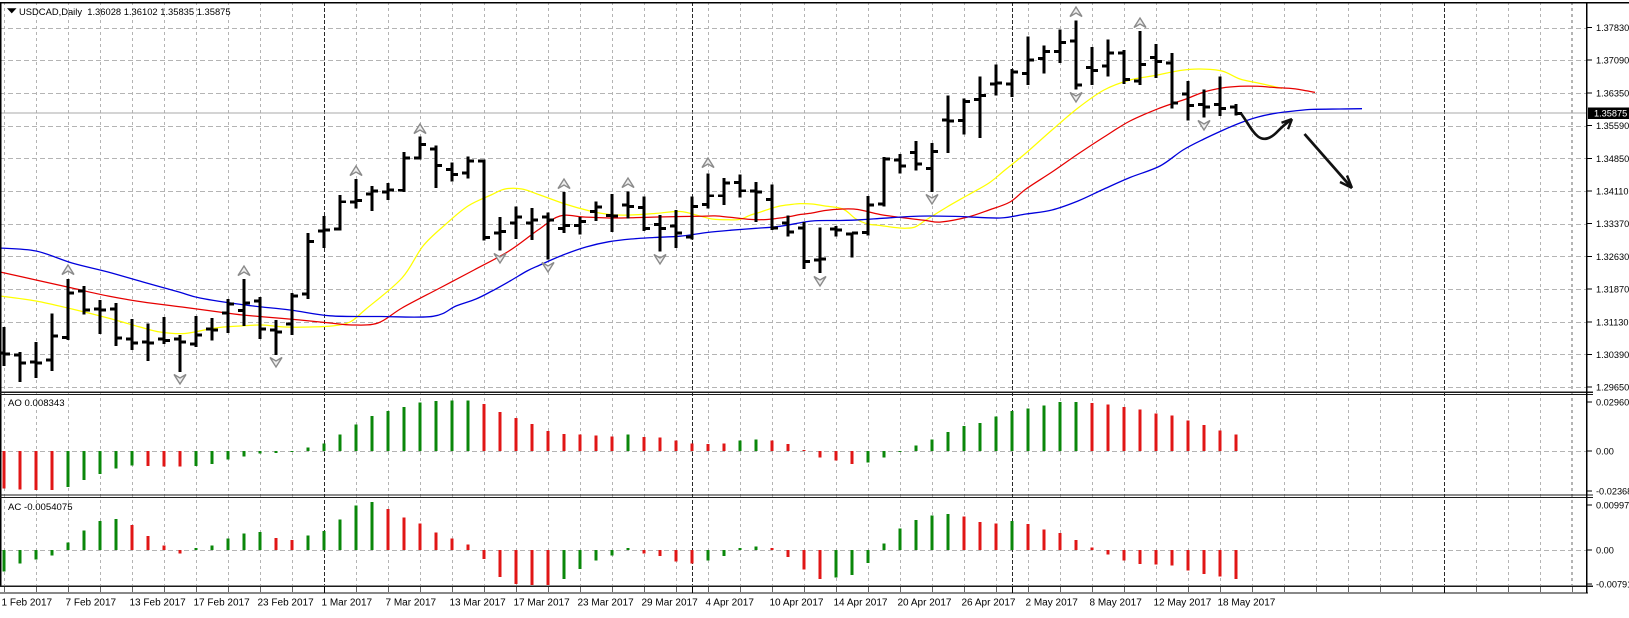 Image resolution: width=1629 pixels, height=618 pixels. I want to click on svg-text: 8 May 2017, so click(1116, 603).